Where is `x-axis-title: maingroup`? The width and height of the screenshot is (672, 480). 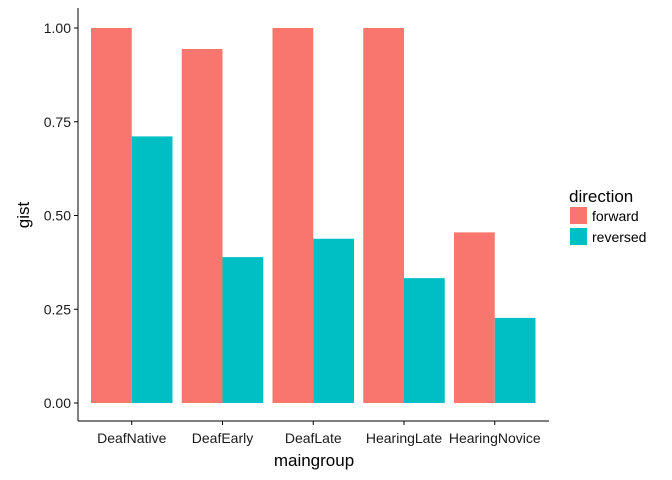
x-axis-title: maingroup is located at coordinates (314, 460).